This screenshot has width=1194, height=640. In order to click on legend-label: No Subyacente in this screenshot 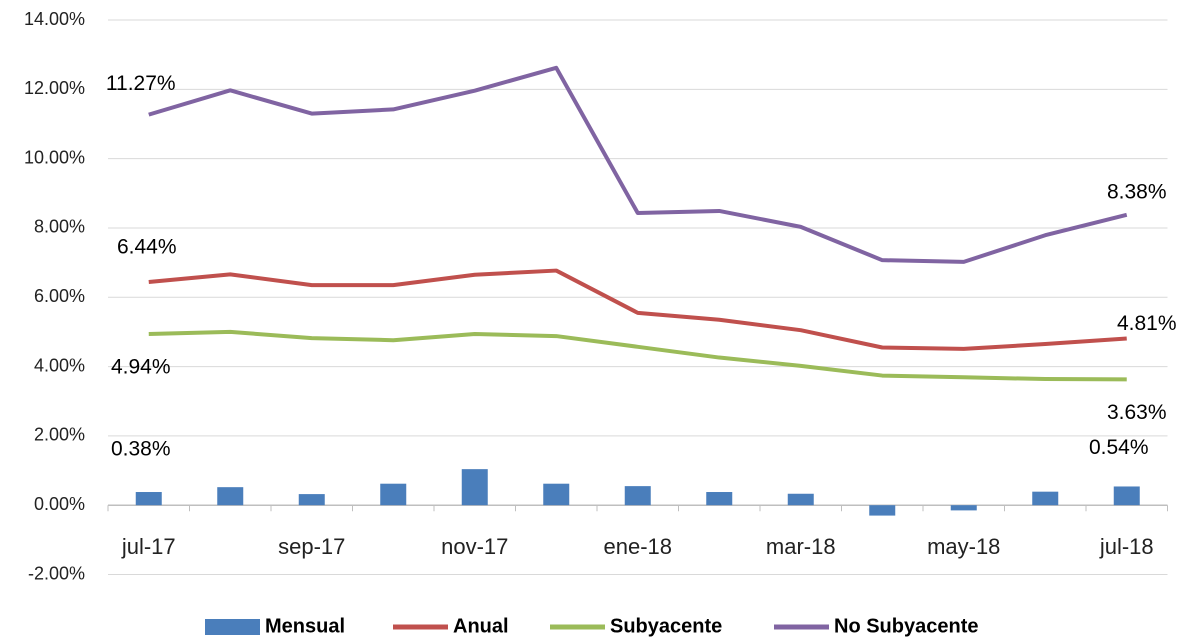, I will do `click(906, 626)`.